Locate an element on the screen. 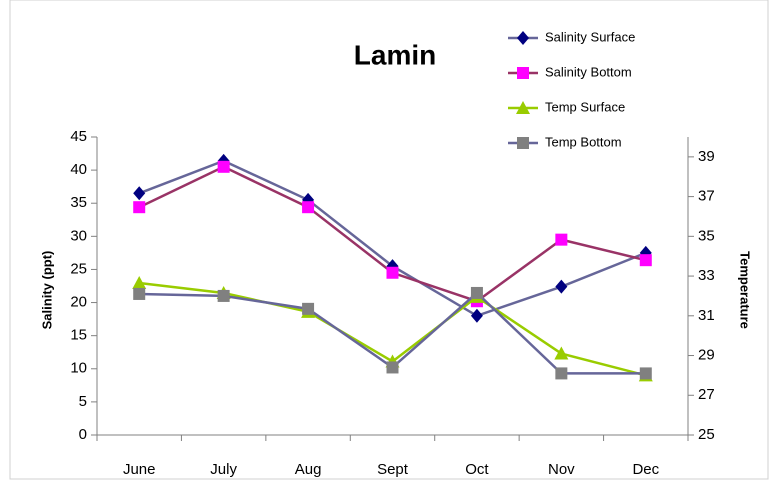 The height and width of the screenshot is (480, 769). x-tick-label: June is located at coordinates (139, 469).